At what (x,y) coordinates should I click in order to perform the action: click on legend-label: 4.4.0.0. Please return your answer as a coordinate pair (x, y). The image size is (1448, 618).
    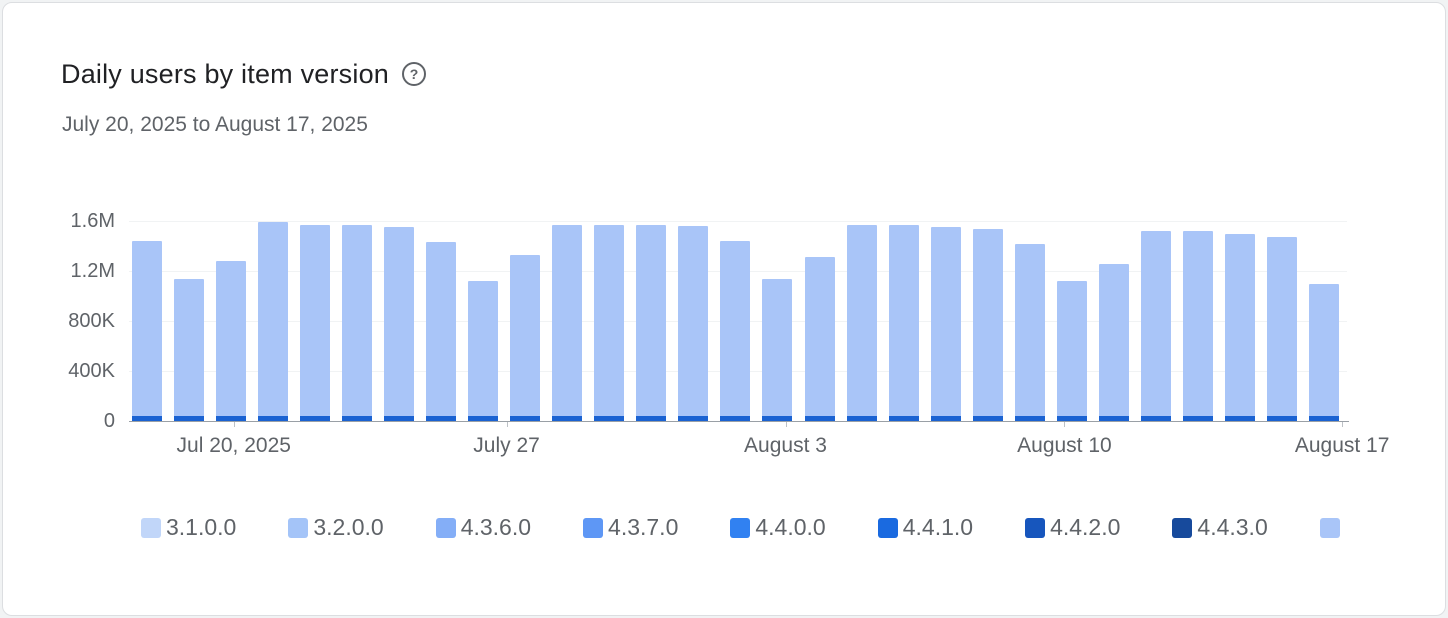
    Looking at the image, I should click on (790, 527).